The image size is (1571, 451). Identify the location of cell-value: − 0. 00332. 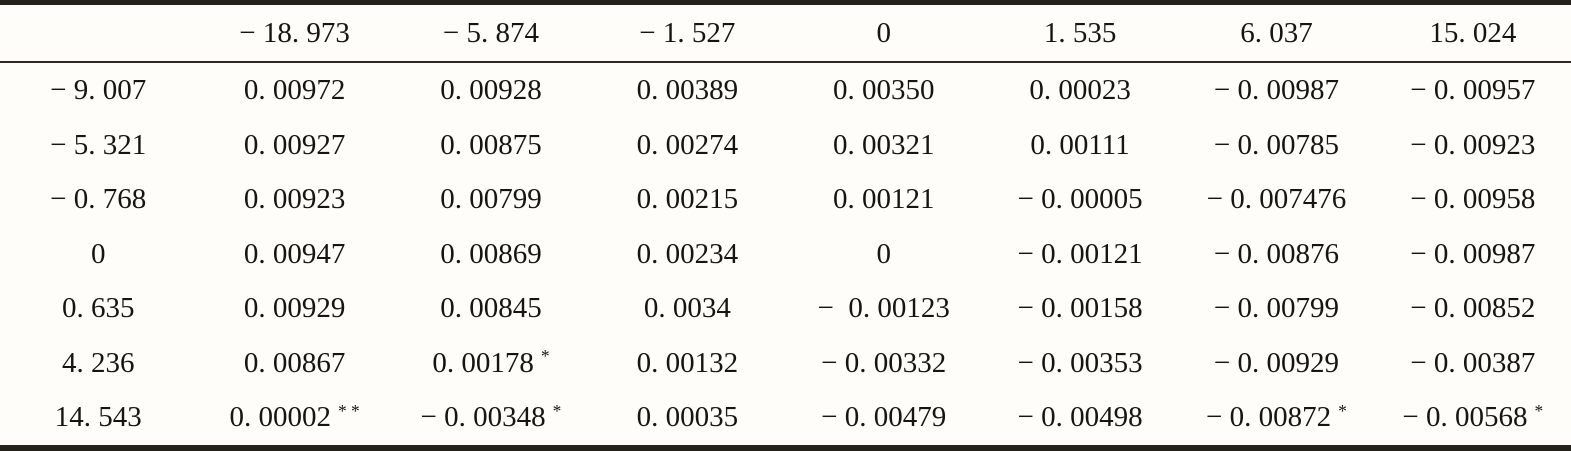
(884, 362).